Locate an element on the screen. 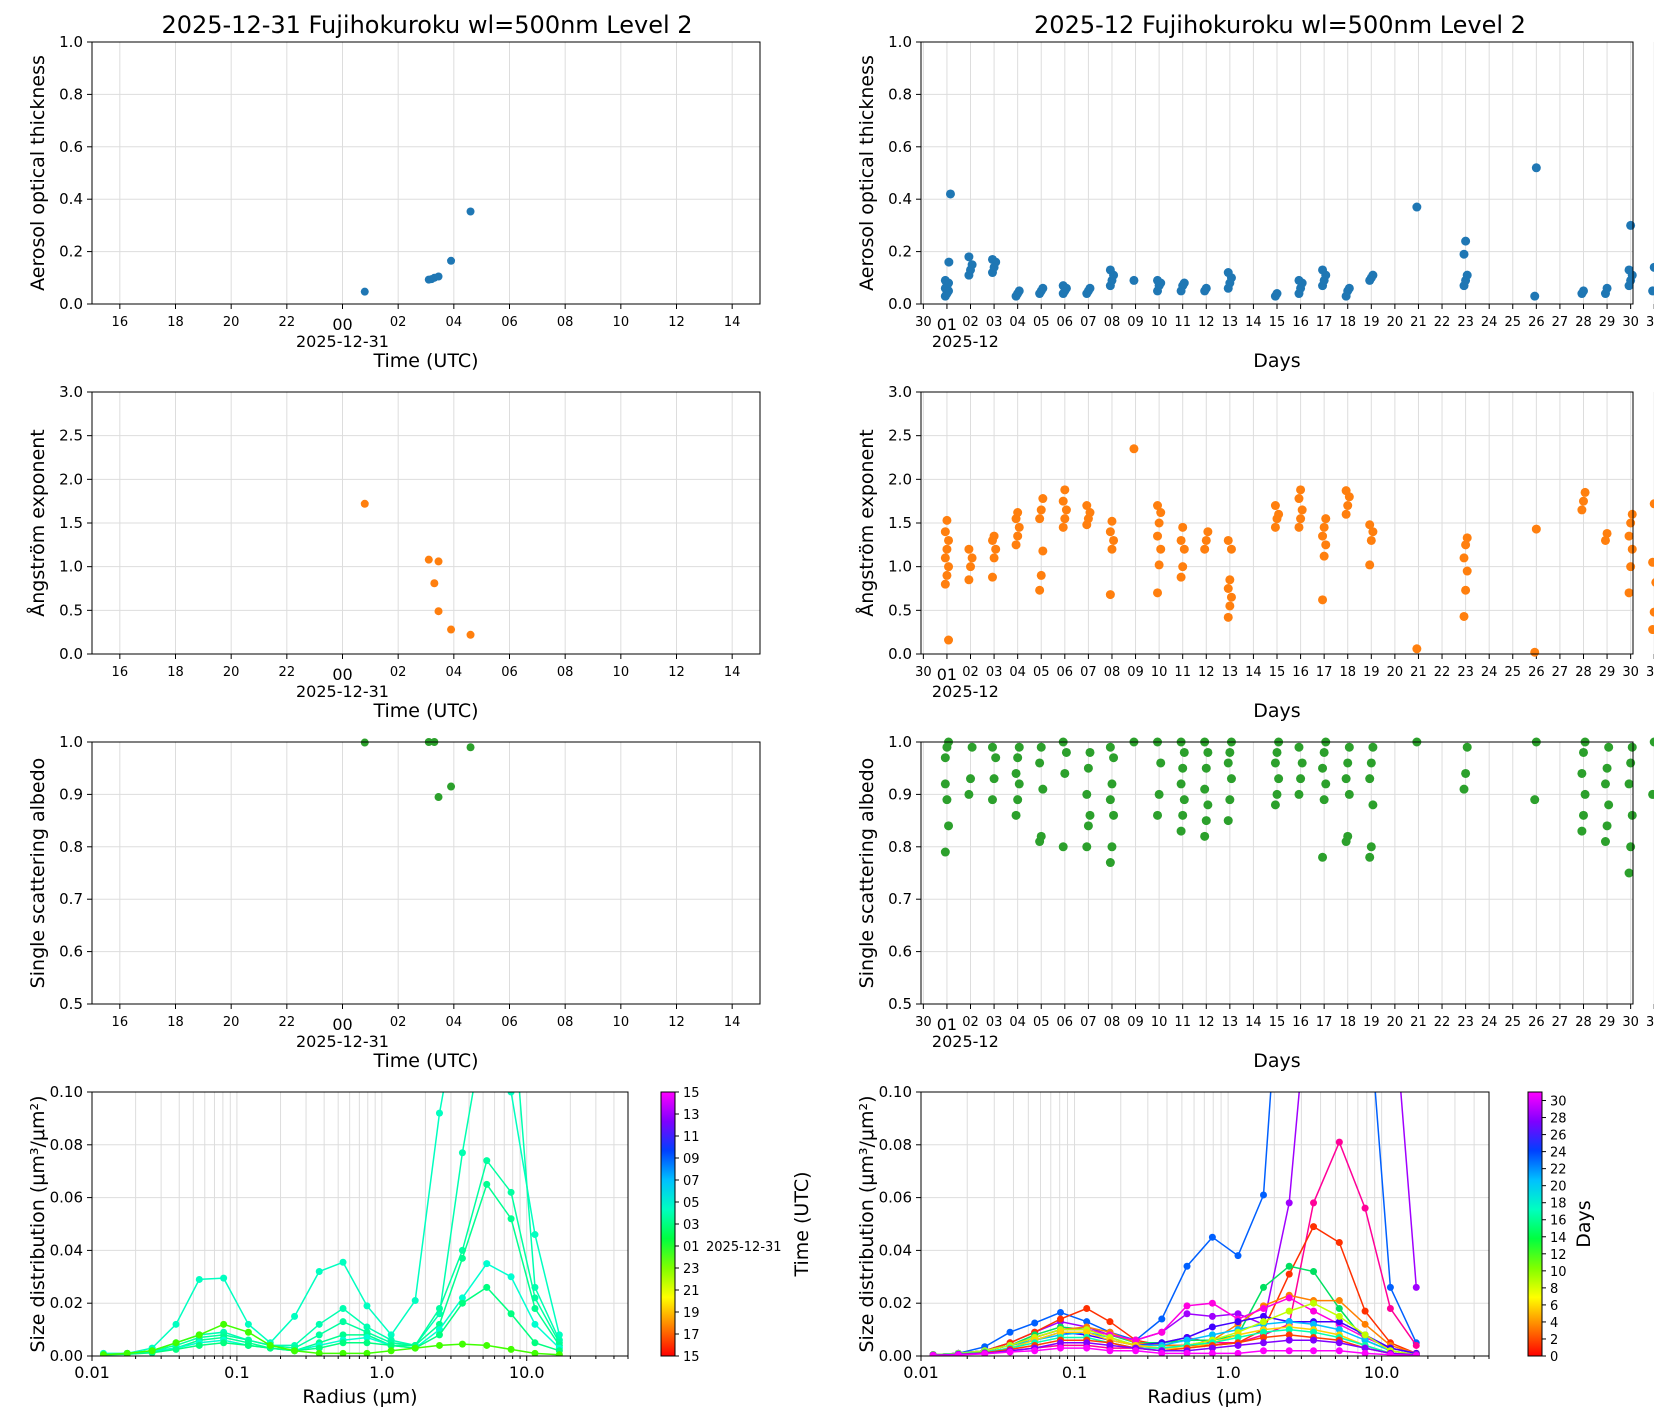 The image size is (1654, 1420). x-tick-label: 20 is located at coordinates (231, 672).